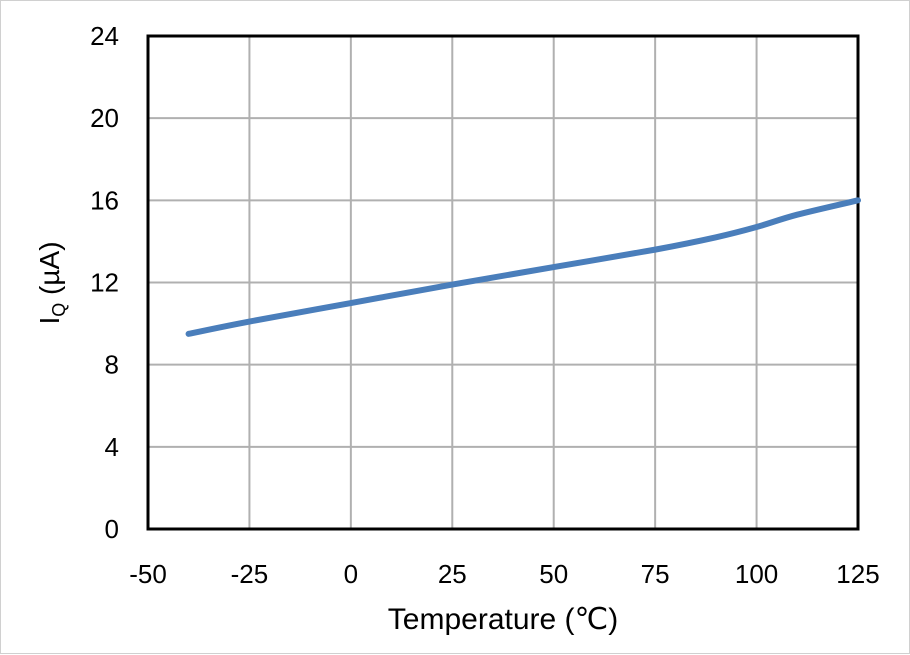 This screenshot has width=910, height=655. What do you see at coordinates (250, 574) in the screenshot?
I see `x-tick-label: -25` at bounding box center [250, 574].